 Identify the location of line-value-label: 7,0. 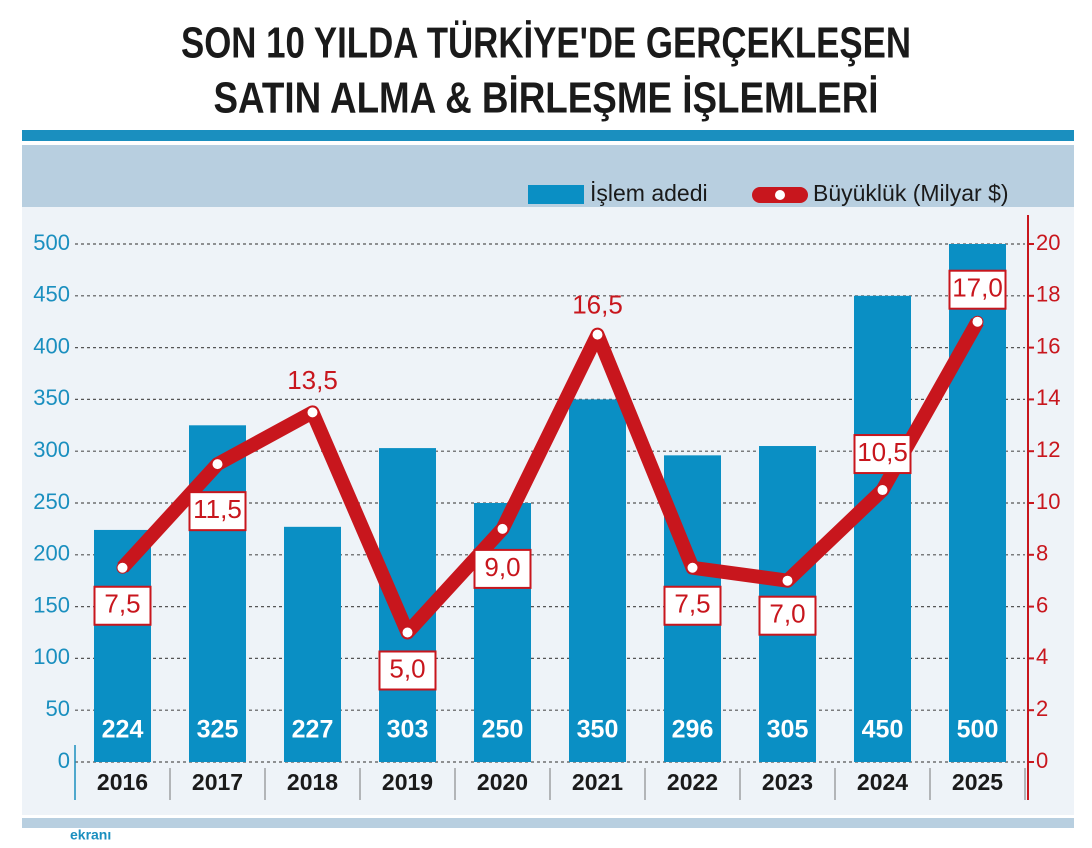
(787, 614).